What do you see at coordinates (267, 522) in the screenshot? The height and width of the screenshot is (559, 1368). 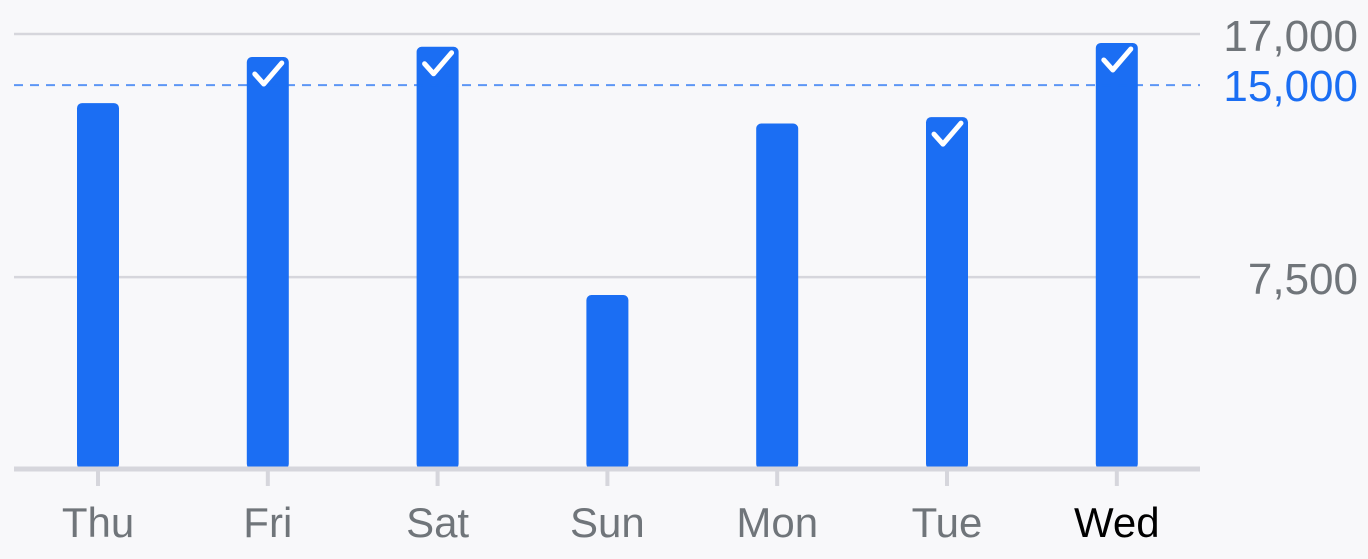 I see `x-tick-label-fri: Fri` at bounding box center [267, 522].